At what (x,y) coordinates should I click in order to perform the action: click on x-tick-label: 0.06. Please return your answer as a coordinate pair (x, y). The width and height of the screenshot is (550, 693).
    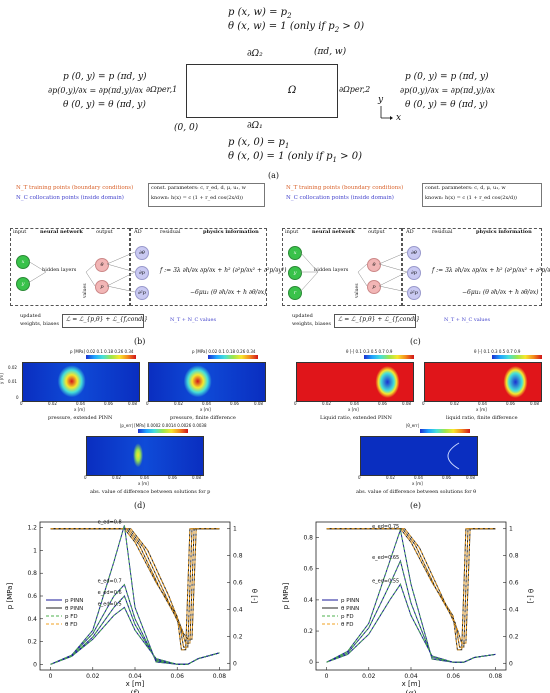
    Looking at the image, I should click on (178, 676).